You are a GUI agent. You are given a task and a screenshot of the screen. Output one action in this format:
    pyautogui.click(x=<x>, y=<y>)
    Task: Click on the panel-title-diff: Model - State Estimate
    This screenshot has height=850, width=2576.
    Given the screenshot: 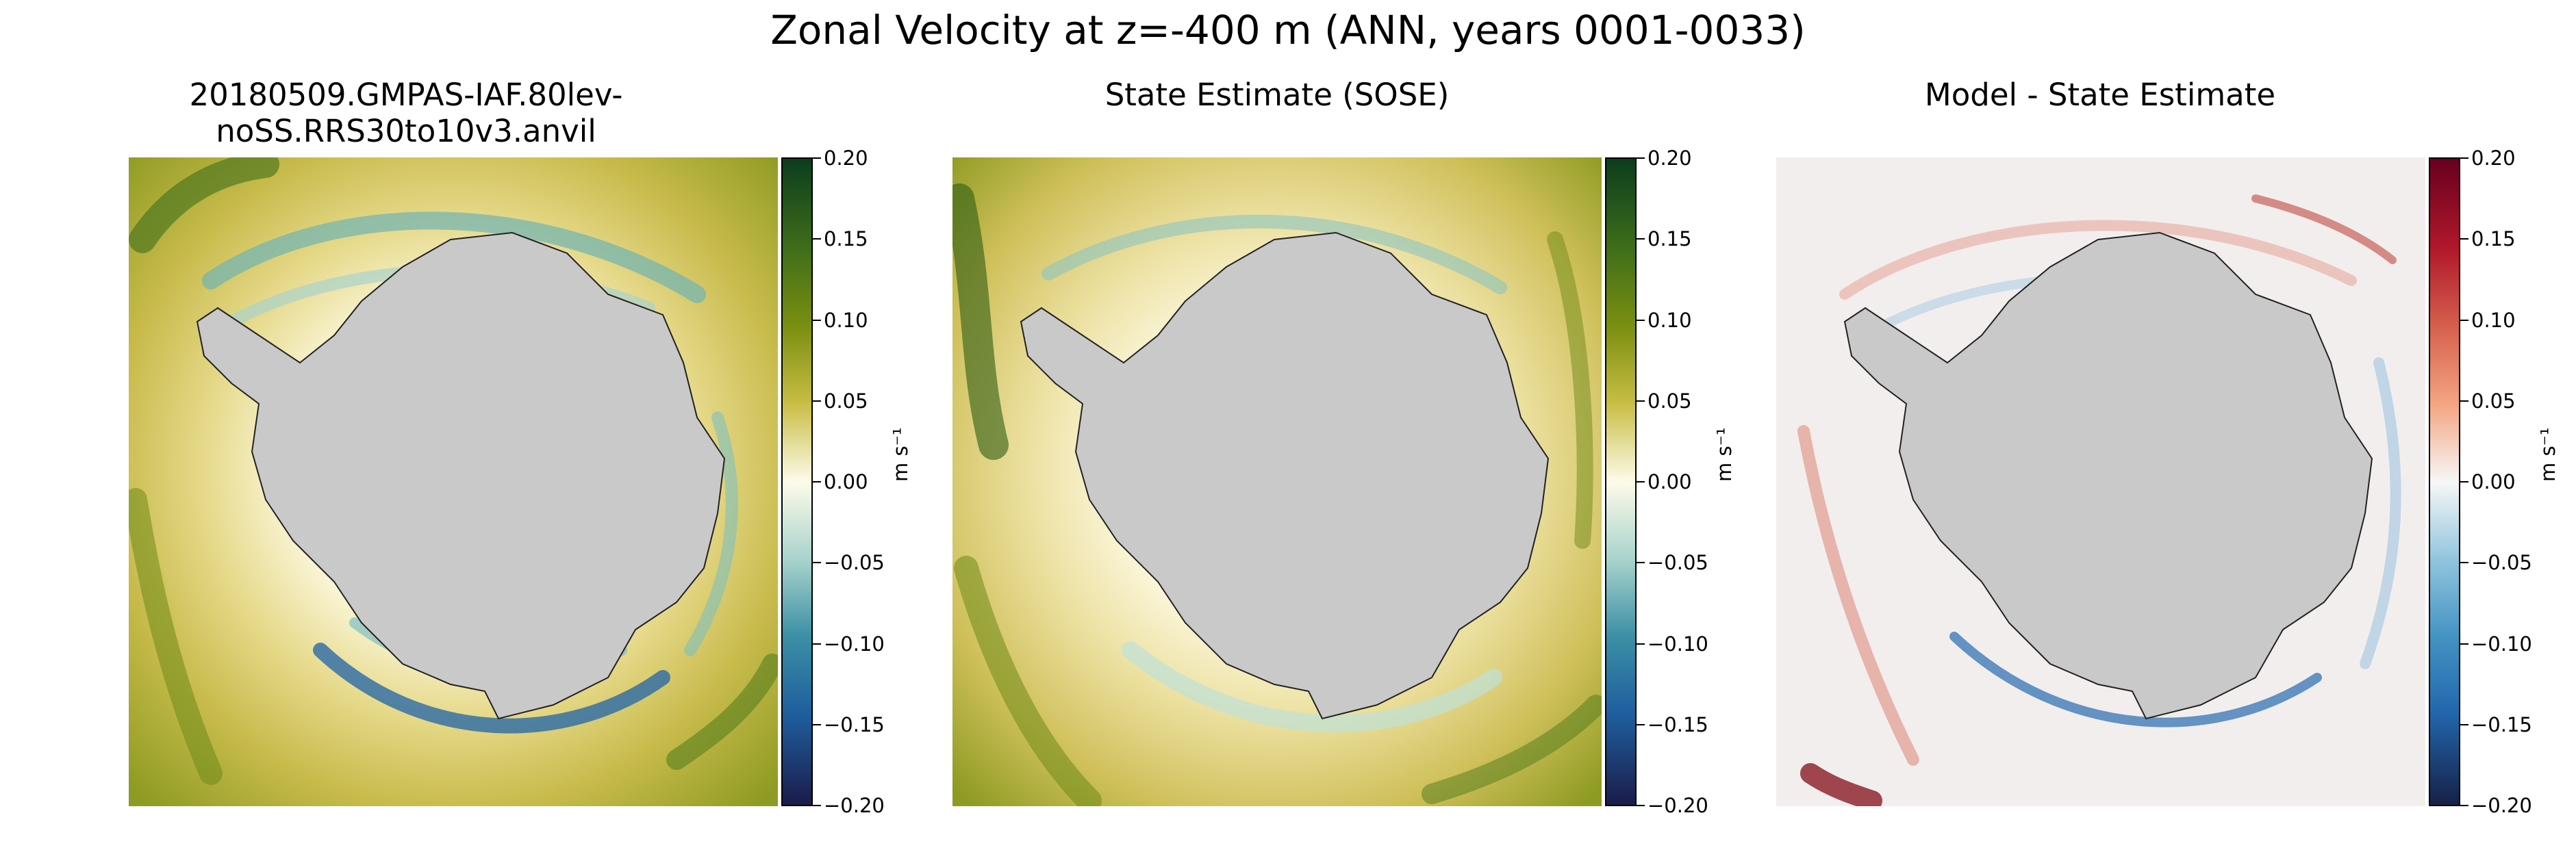 What is the action you would take?
    pyautogui.click(x=2100, y=95)
    